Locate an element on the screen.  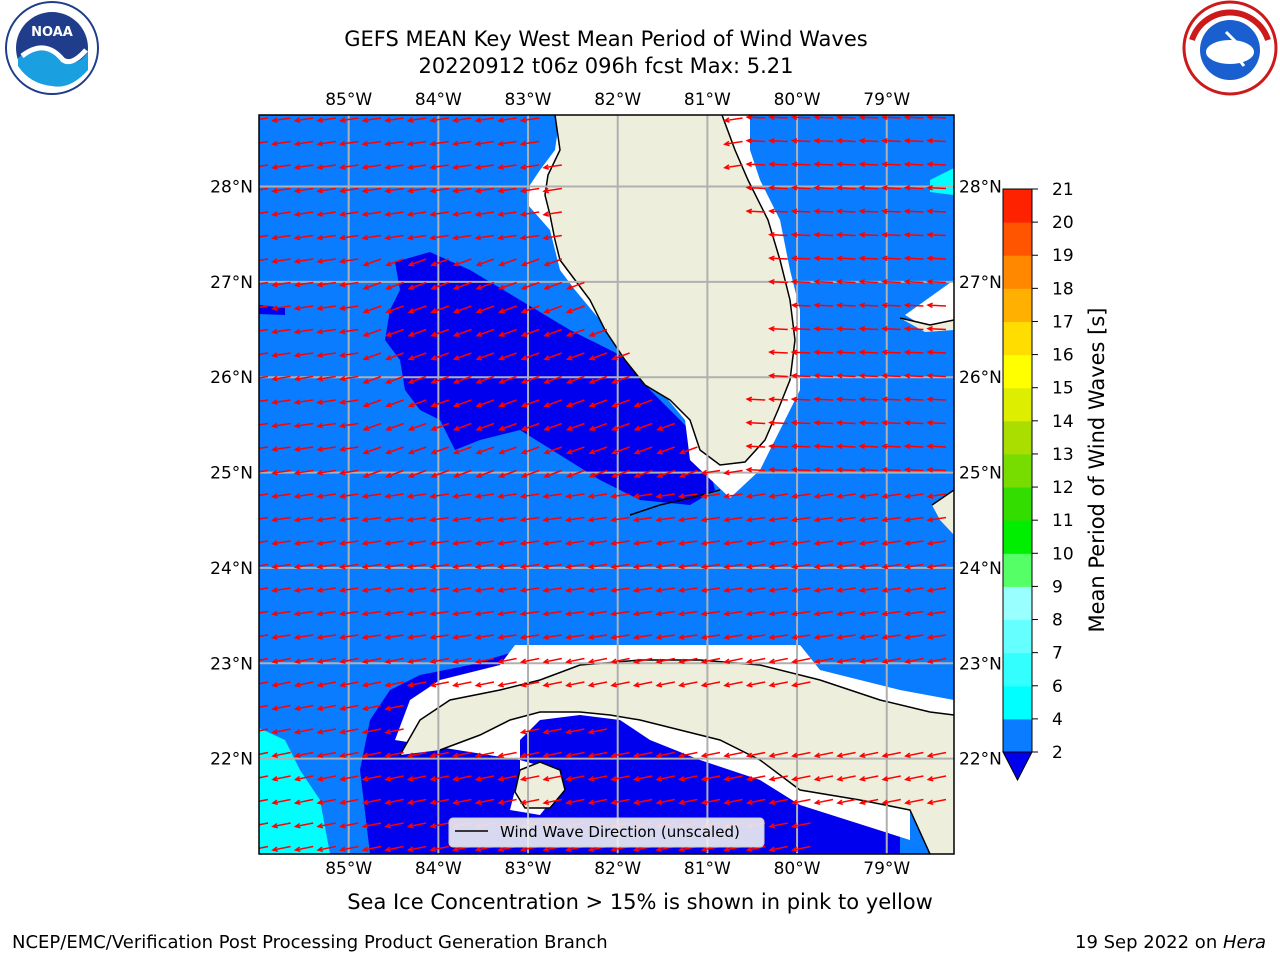
lon-label-bottom: 80°W is located at coordinates (797, 869).